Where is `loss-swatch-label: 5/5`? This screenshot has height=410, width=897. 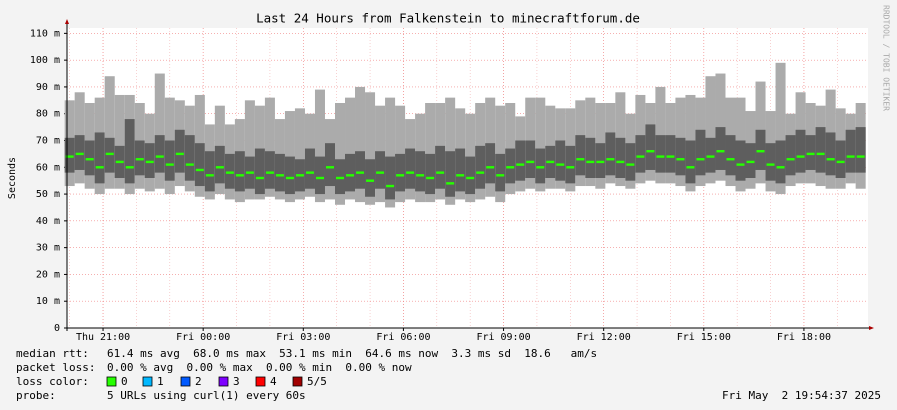
loss-swatch-label: 5/5 is located at coordinates (317, 381).